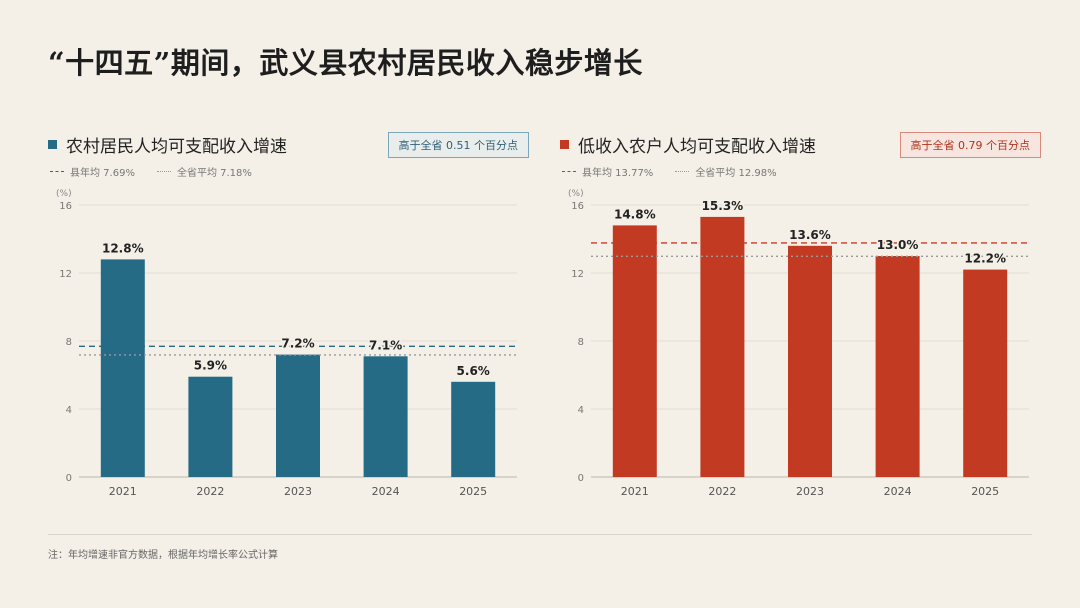 This screenshot has width=1080, height=608. What do you see at coordinates (345, 63) in the screenshot?
I see `page-title: “十四五”期间，武义县农村居民收入稳步增长` at bounding box center [345, 63].